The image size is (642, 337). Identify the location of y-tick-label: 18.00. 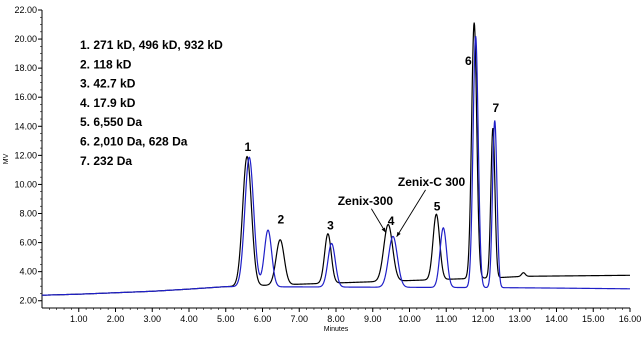
(25, 68).